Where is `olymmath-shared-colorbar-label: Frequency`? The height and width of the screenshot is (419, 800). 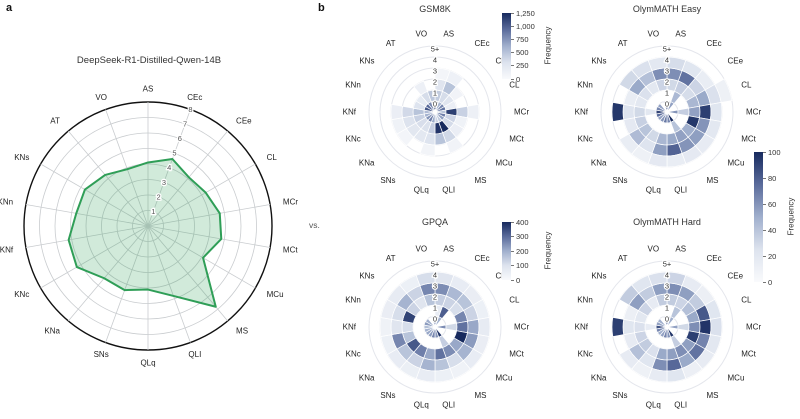
olymmath-shared-colorbar-label: Frequency is located at coordinates (791, 216).